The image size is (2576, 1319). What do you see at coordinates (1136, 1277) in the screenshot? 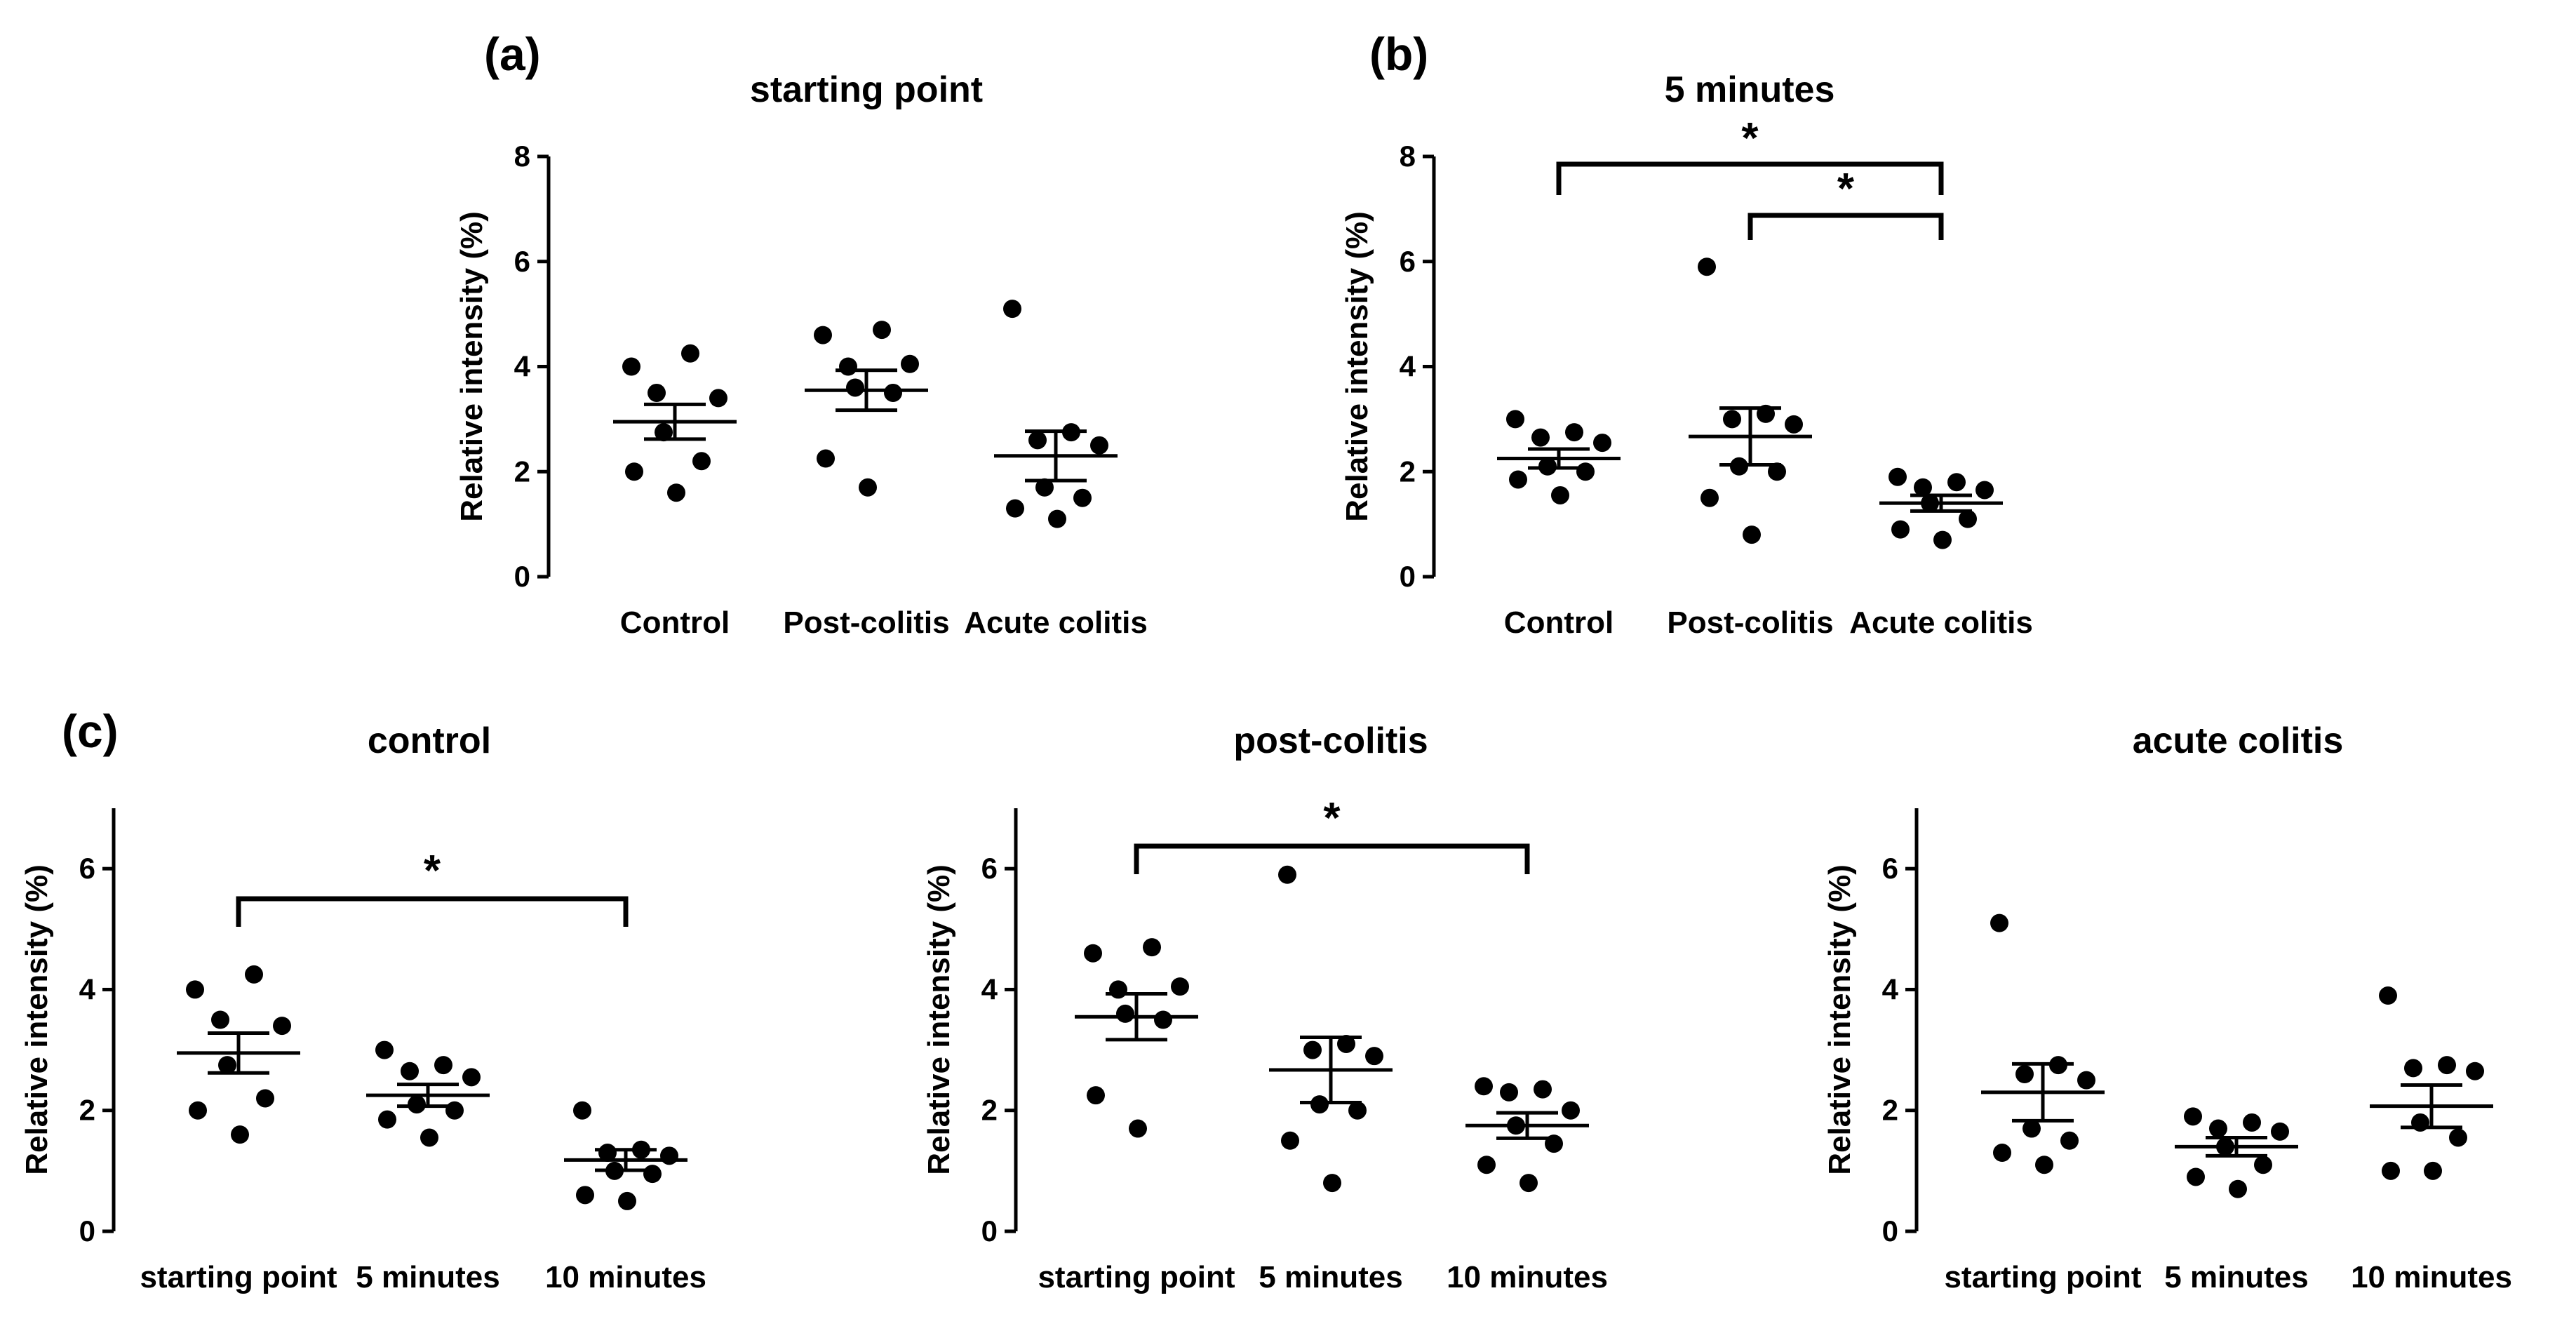
I see `x-category-label: starting point` at bounding box center [1136, 1277].